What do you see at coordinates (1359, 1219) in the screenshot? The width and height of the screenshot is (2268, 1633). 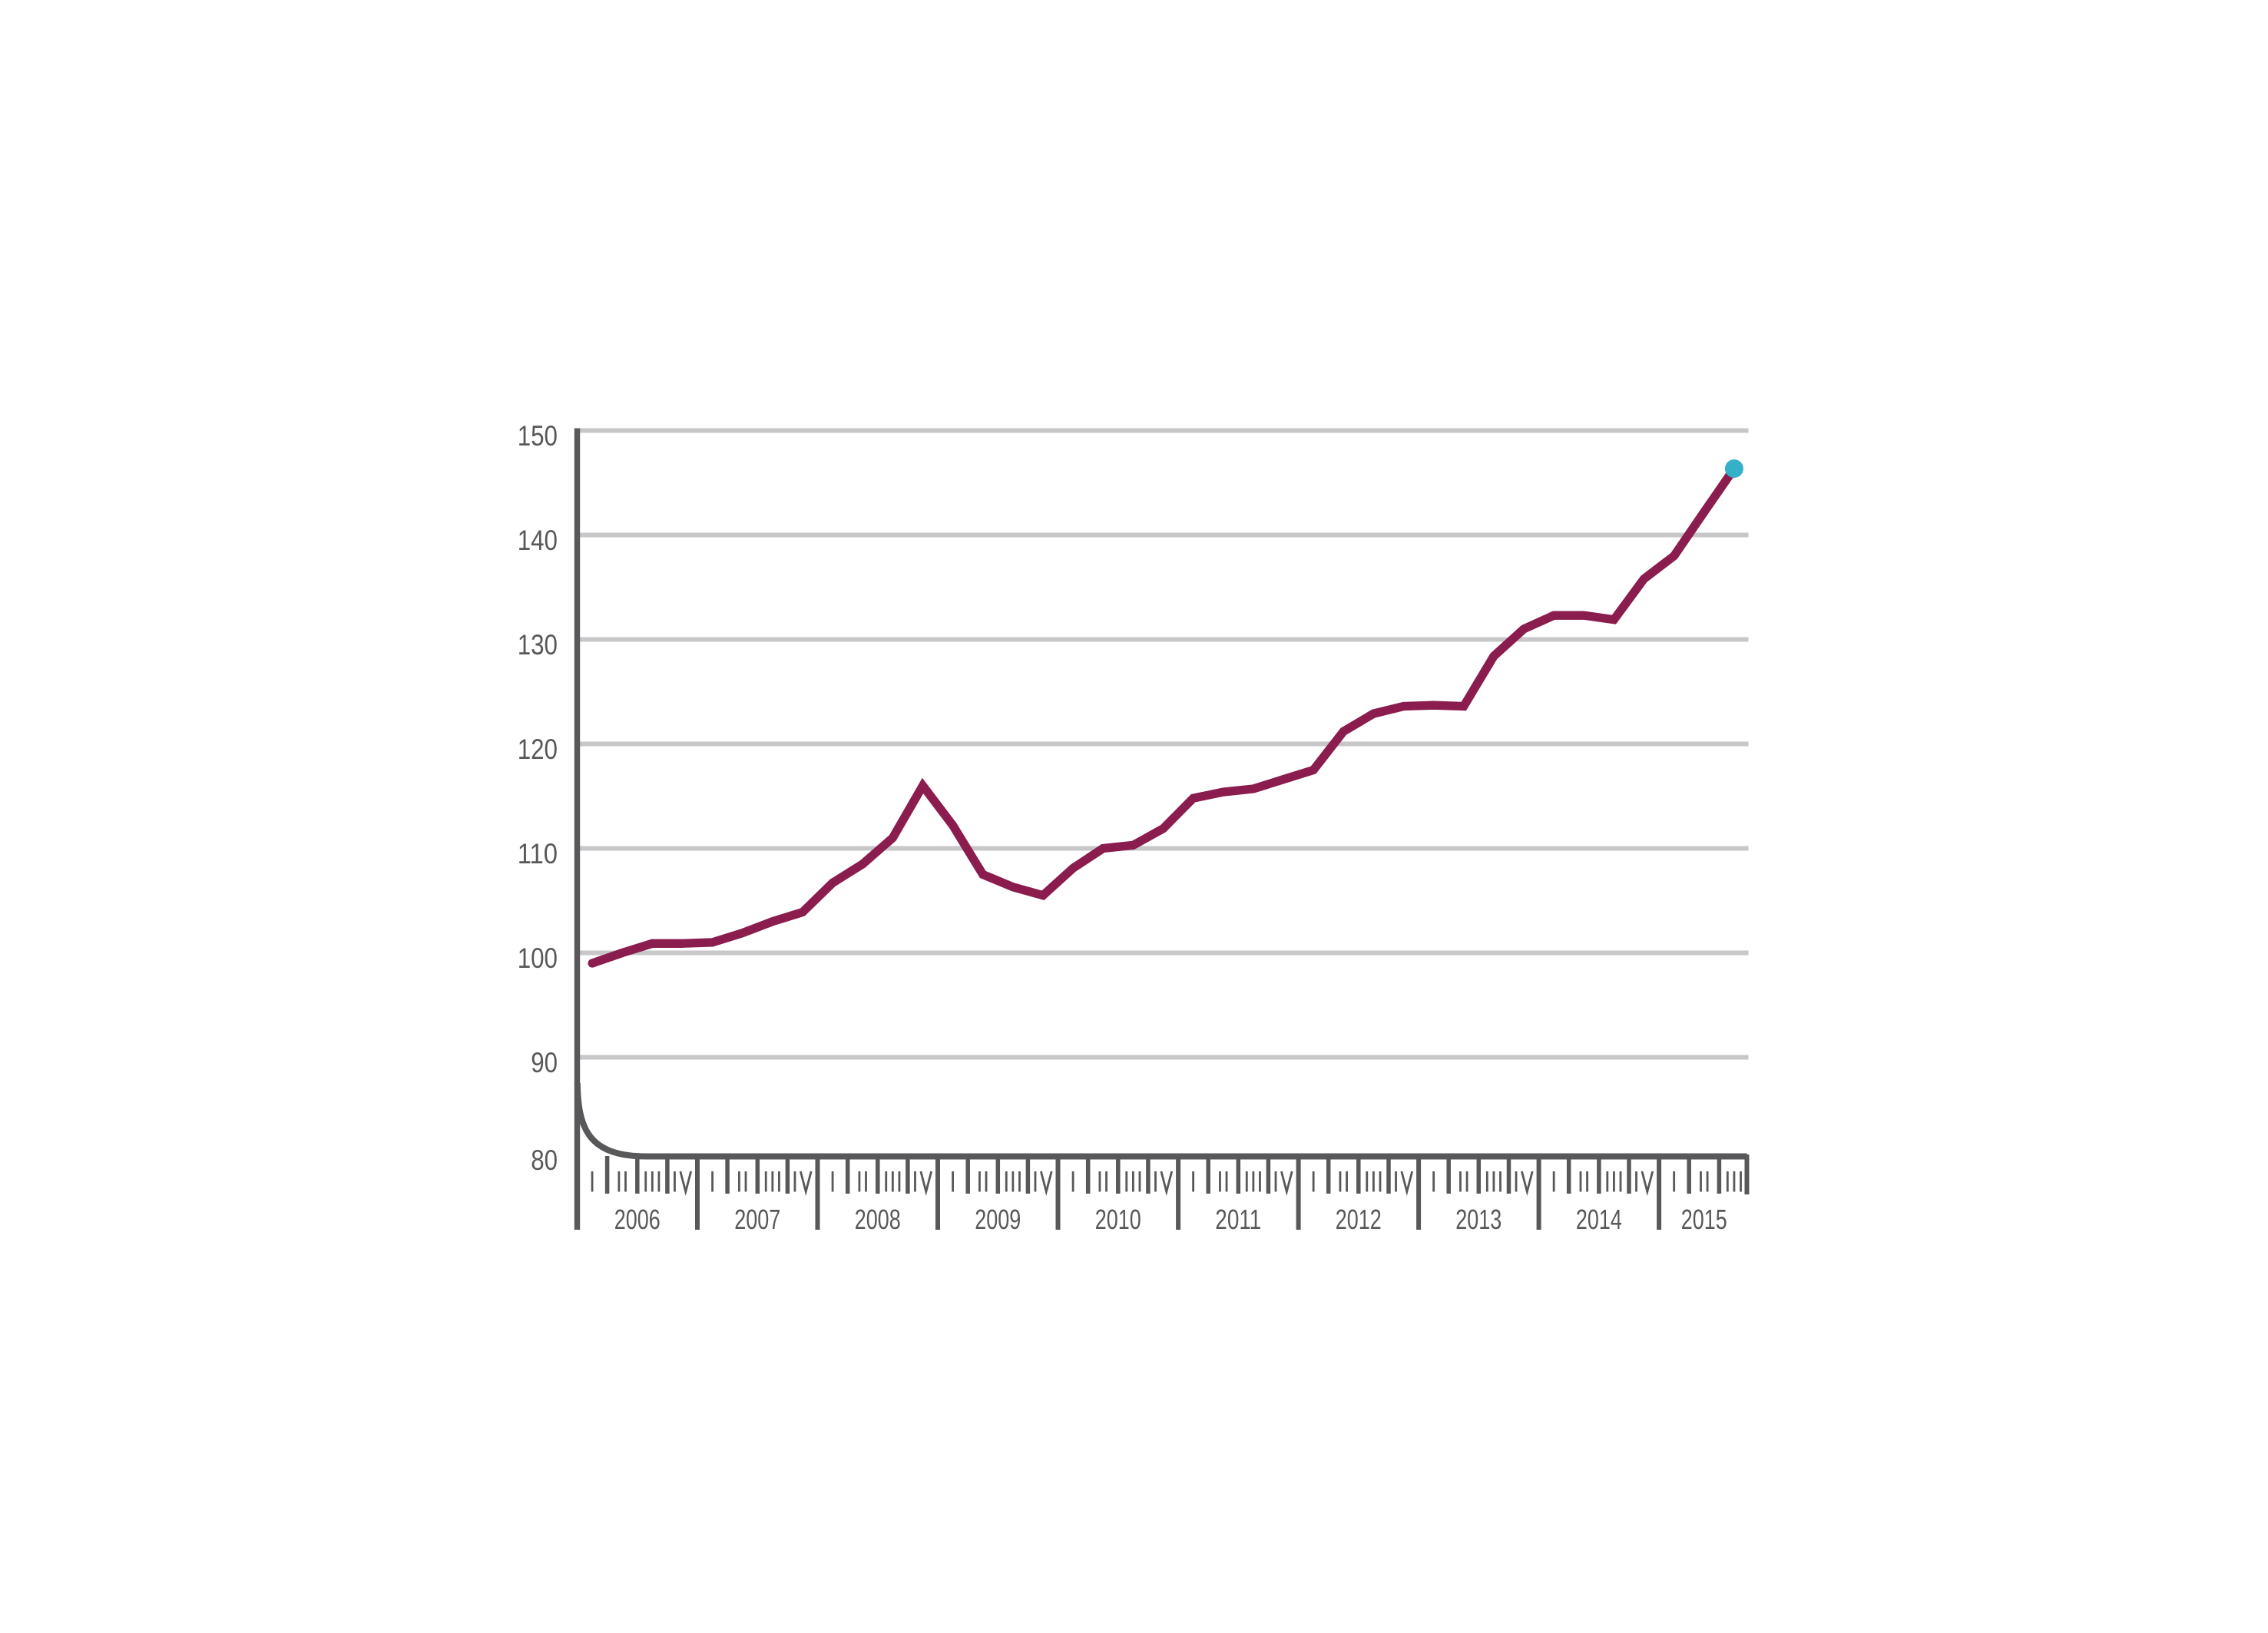 I see `svg-text: 2012` at bounding box center [1359, 1219].